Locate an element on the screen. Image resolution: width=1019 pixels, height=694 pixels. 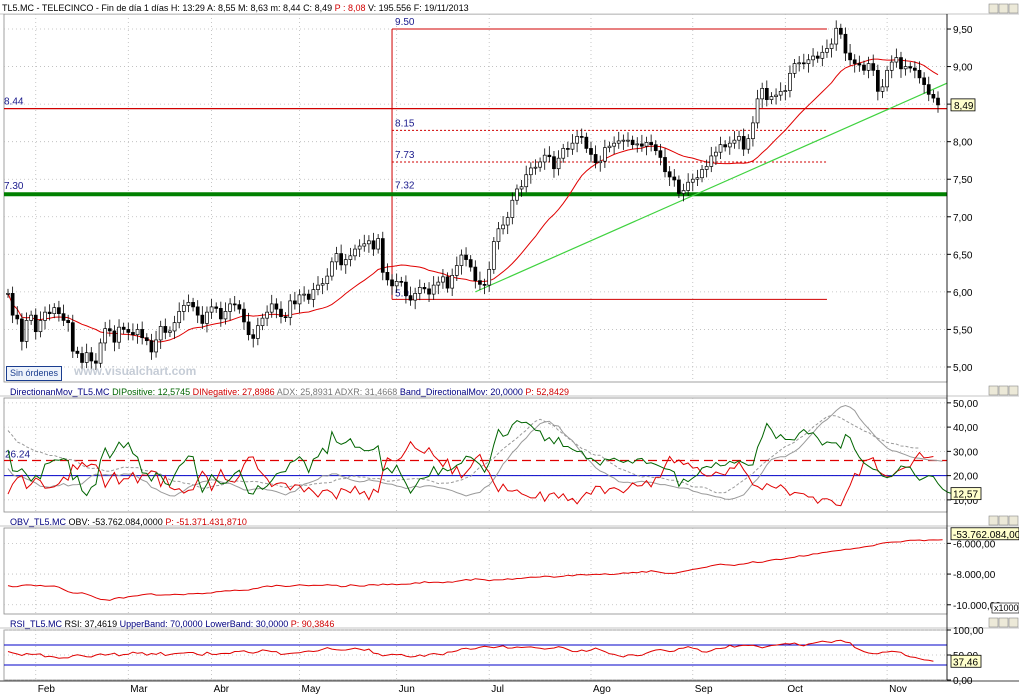
panel-2-y-tick: 50,00 is located at coordinates (965, 404).